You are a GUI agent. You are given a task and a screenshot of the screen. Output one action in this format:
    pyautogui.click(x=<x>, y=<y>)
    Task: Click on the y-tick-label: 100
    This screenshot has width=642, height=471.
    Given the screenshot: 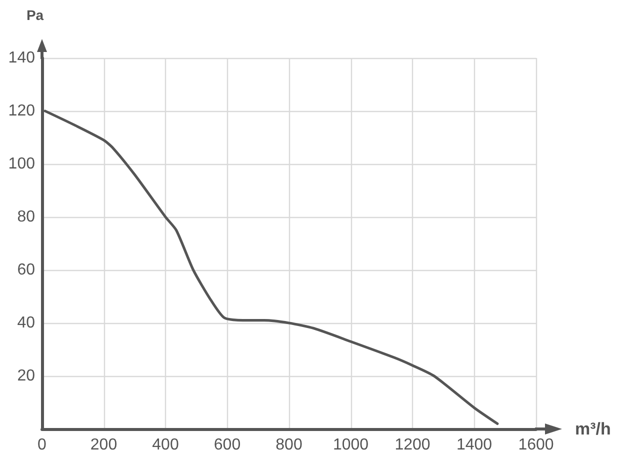 What is the action you would take?
    pyautogui.click(x=22, y=164)
    